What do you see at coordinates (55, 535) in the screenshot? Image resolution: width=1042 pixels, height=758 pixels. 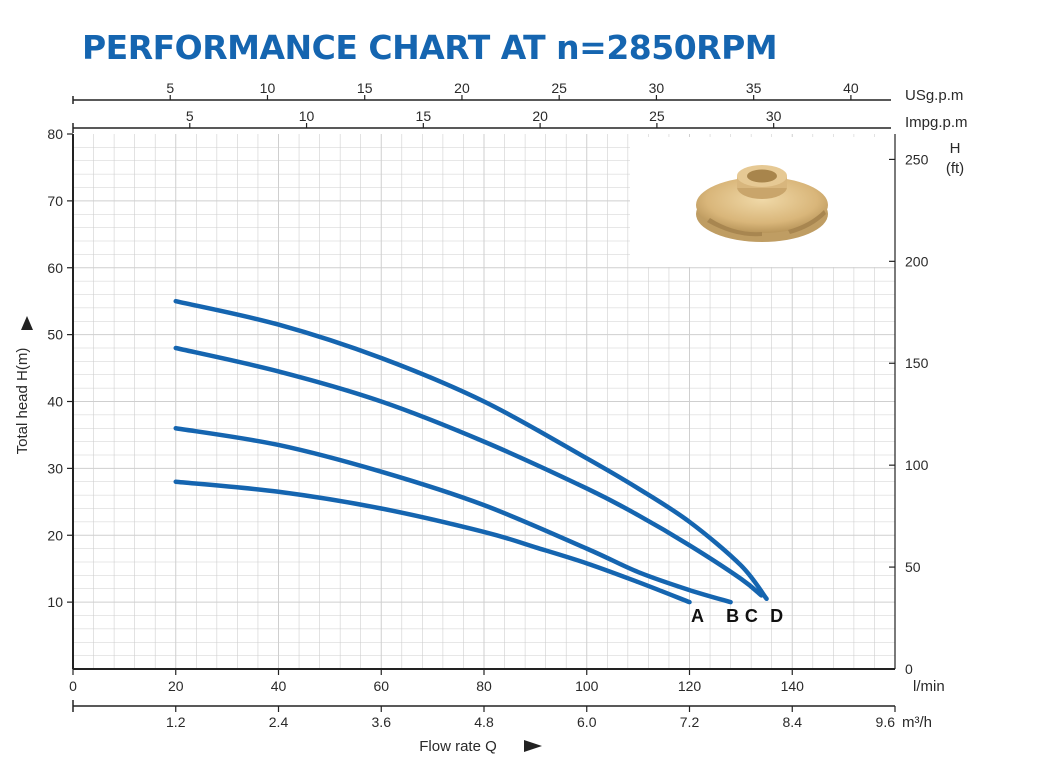 I see `y-tick-label: 20` at bounding box center [55, 535].